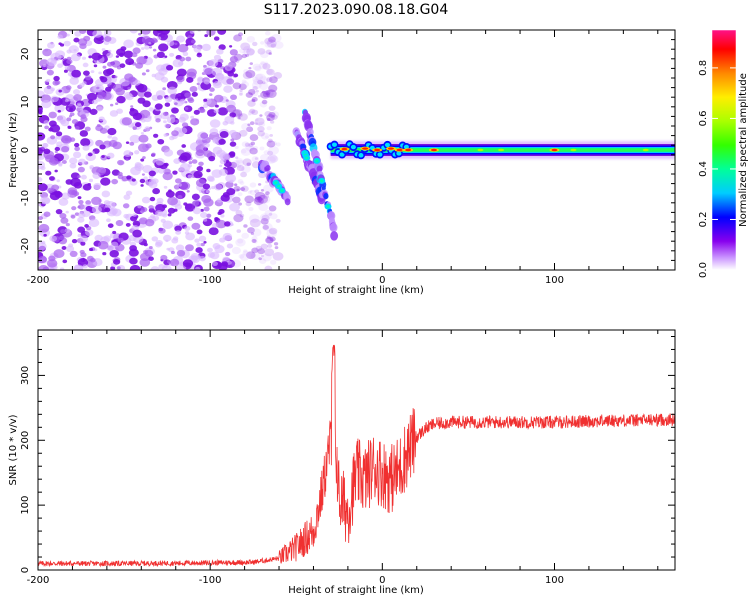  Describe the element at coordinates (25, 375) in the screenshot. I see `snr-ytick-label: 300` at that location.